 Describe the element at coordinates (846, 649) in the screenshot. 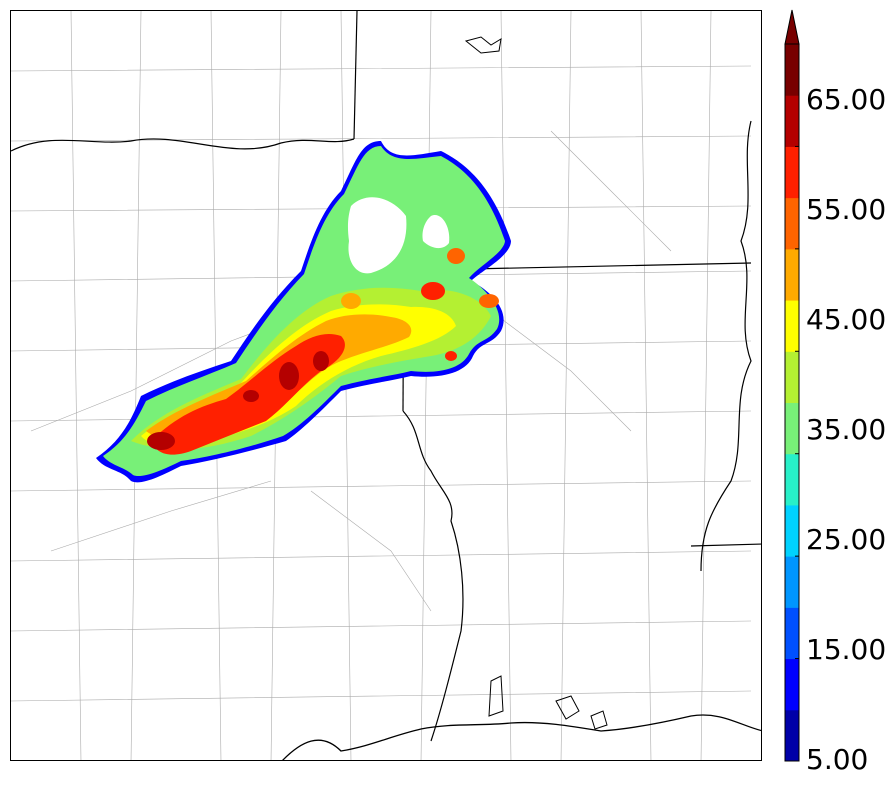

I see `colorbar-label-15: 15.00` at that location.